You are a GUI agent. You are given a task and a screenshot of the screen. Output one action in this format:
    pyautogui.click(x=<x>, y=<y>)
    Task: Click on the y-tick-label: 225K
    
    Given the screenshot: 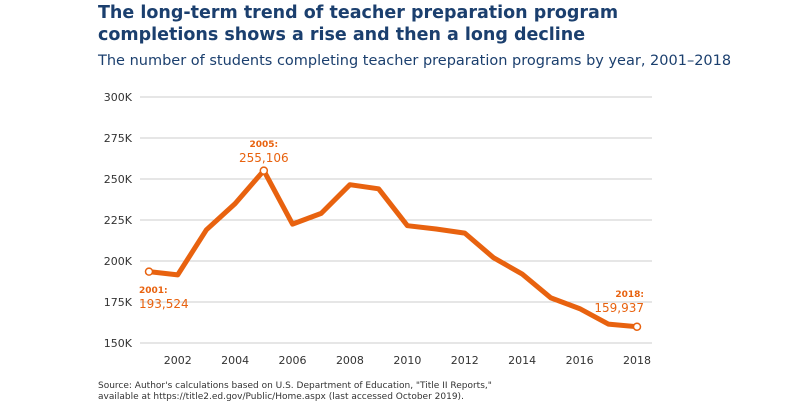 What is the action you would take?
    pyautogui.click(x=118, y=220)
    